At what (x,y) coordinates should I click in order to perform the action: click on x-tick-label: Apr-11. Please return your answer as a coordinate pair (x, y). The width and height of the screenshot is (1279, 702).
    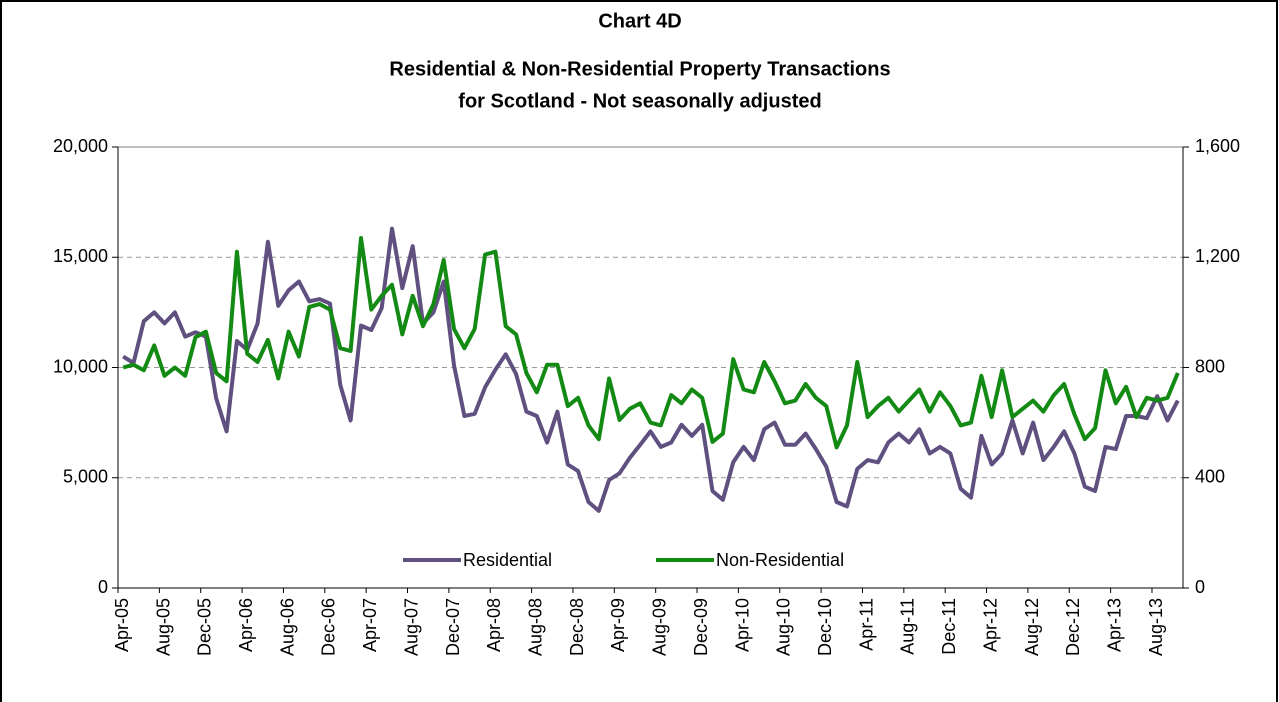
    Looking at the image, I should click on (866, 624).